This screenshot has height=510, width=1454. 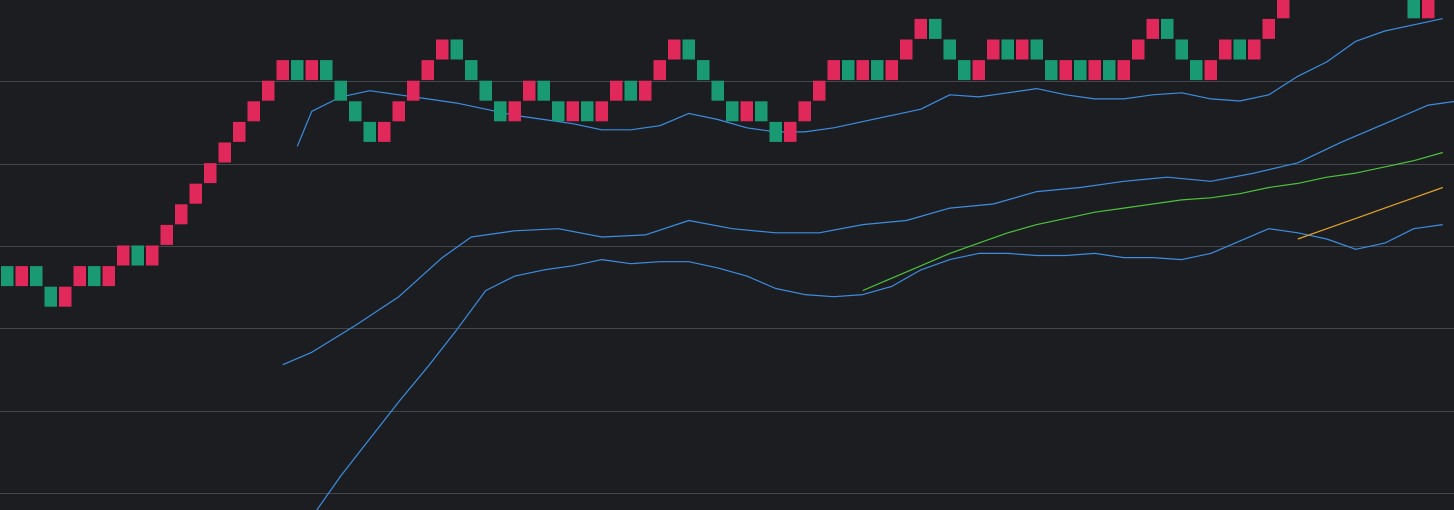 What do you see at coordinates (1152, 221) in the screenshot?
I see `moving-average-green-line` at bounding box center [1152, 221].